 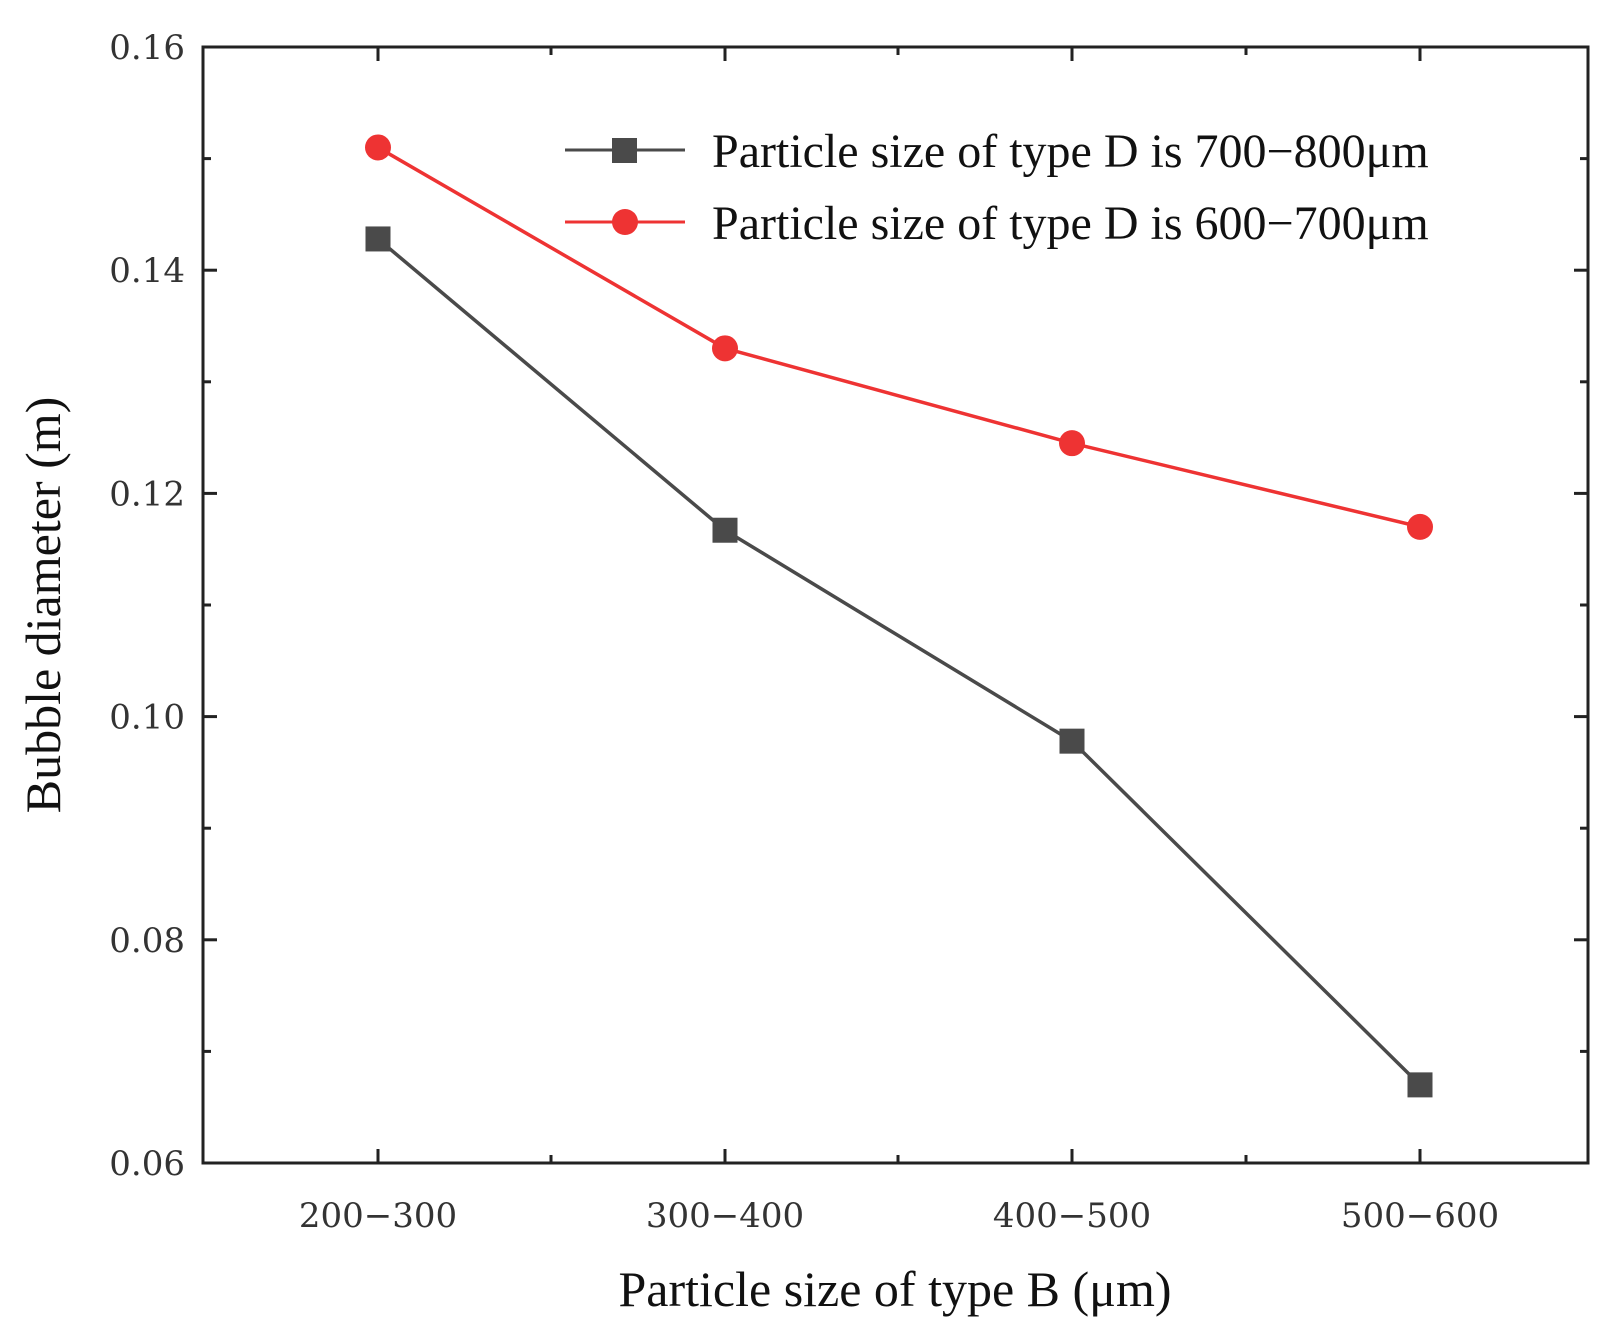 What do you see at coordinates (894, 1289) in the screenshot?
I see `x-axis-label: Particle size of type B (μm)` at bounding box center [894, 1289].